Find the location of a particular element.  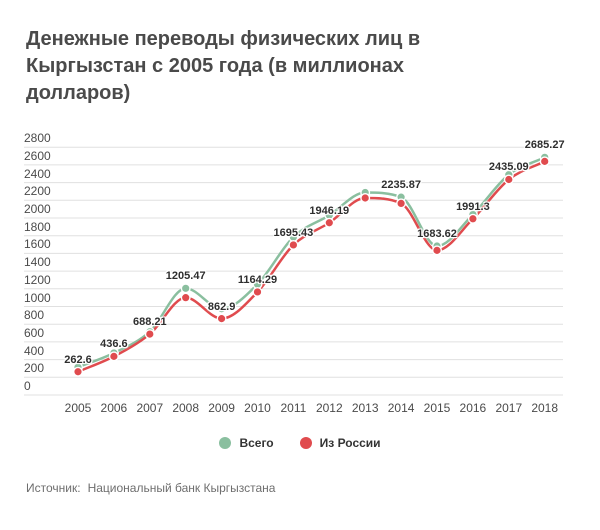

data-label: 2235.87 is located at coordinates (401, 185).